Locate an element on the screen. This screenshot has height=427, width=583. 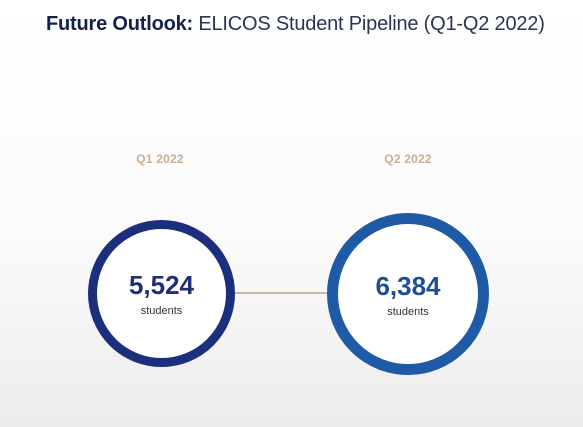
q2-circle-content: 6,384 students is located at coordinates (408, 295).